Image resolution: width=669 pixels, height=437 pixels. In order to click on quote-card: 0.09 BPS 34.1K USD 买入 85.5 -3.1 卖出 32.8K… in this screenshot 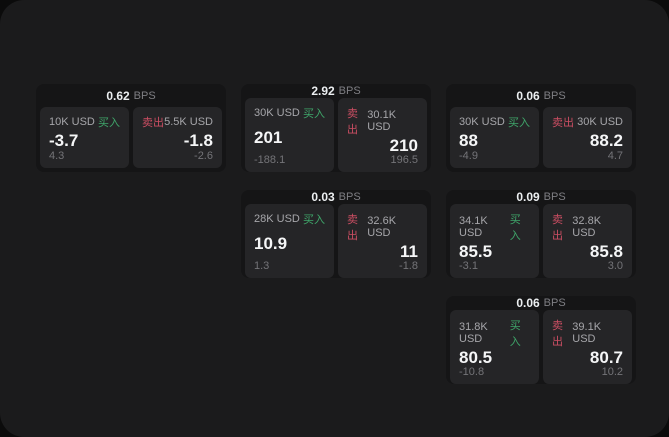, I will do `click(541, 234)`.